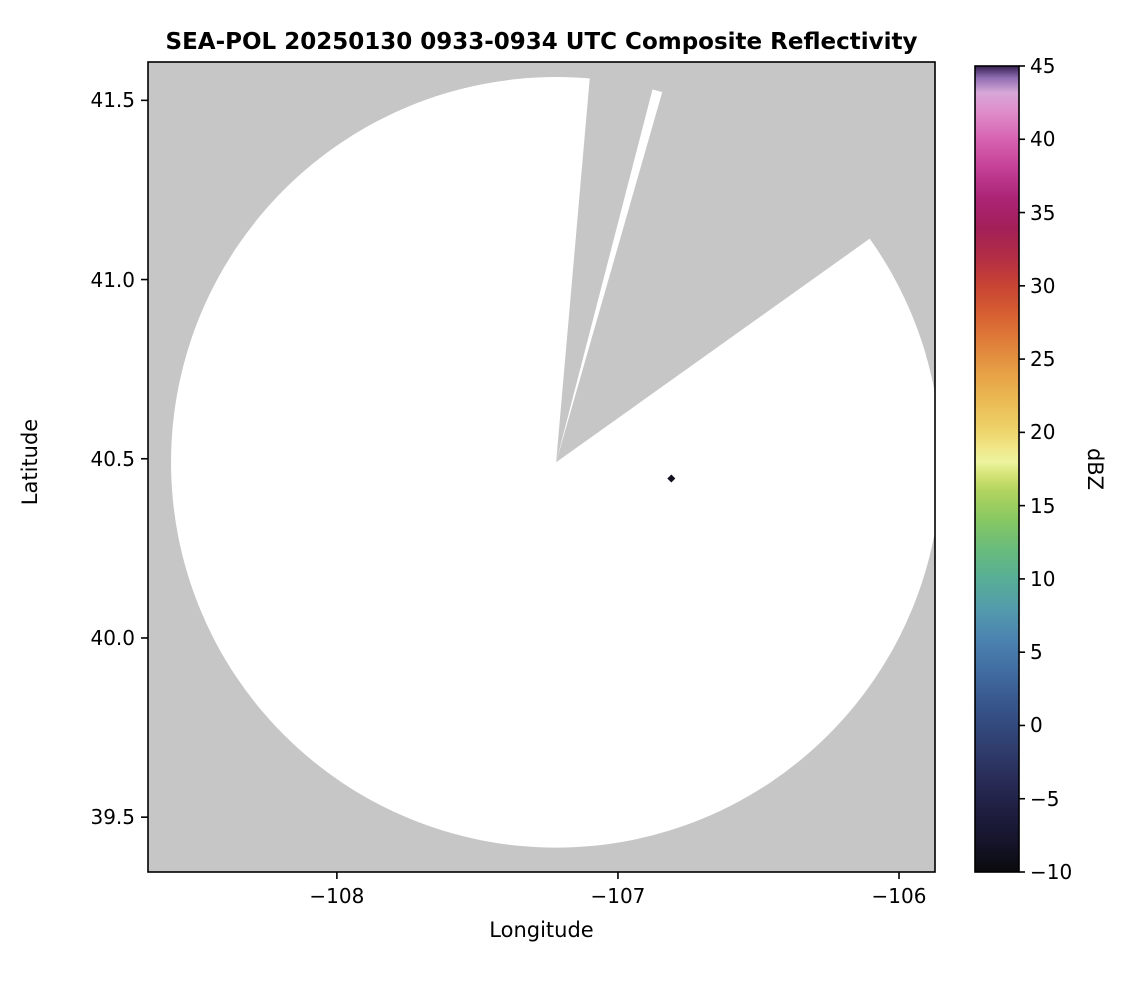  I want to click on colorbar-tick-label: 0, so click(1036, 725).